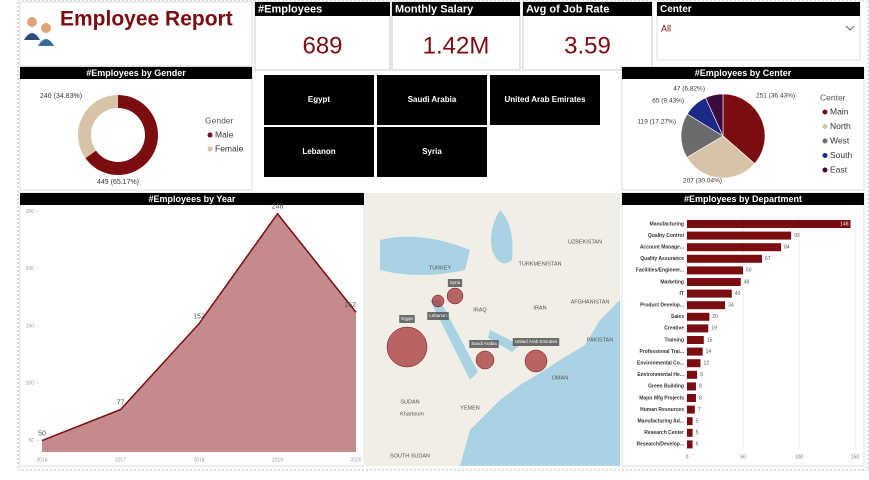  What do you see at coordinates (687, 457) in the screenshot?
I see `x-tick-label: 0` at bounding box center [687, 457].